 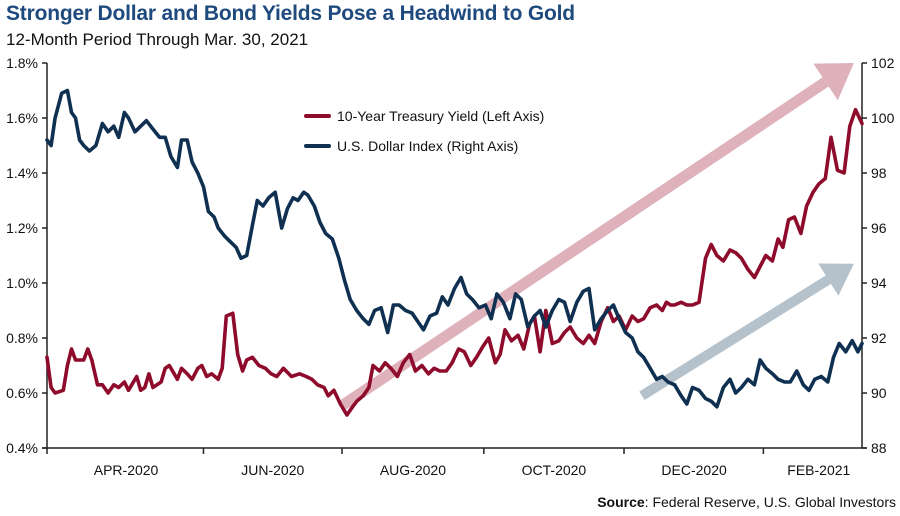 What do you see at coordinates (879, 338) in the screenshot?
I see `right-axis-tick-label: 92` at bounding box center [879, 338].